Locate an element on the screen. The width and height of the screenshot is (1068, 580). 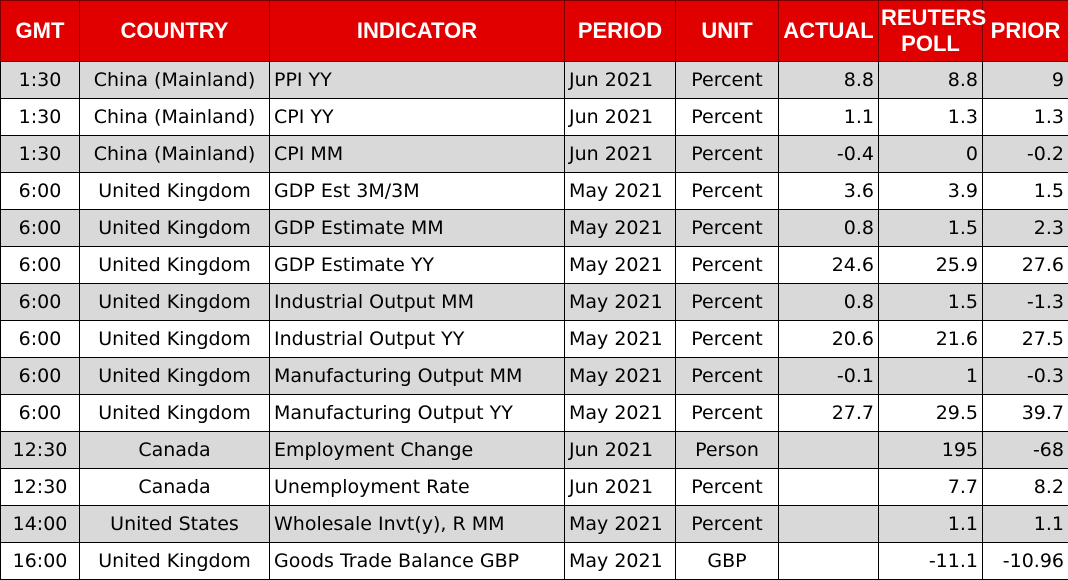
cell-prior: 9 is located at coordinates (1025, 80).